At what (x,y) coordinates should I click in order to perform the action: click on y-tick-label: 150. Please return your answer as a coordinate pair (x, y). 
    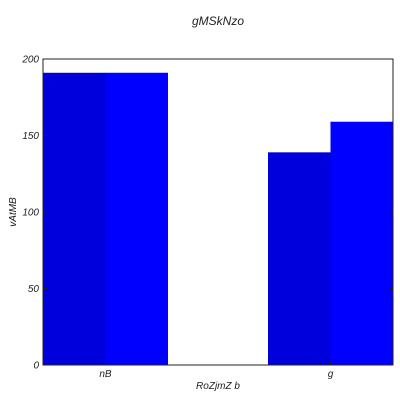
    Looking at the image, I should click on (30, 136).